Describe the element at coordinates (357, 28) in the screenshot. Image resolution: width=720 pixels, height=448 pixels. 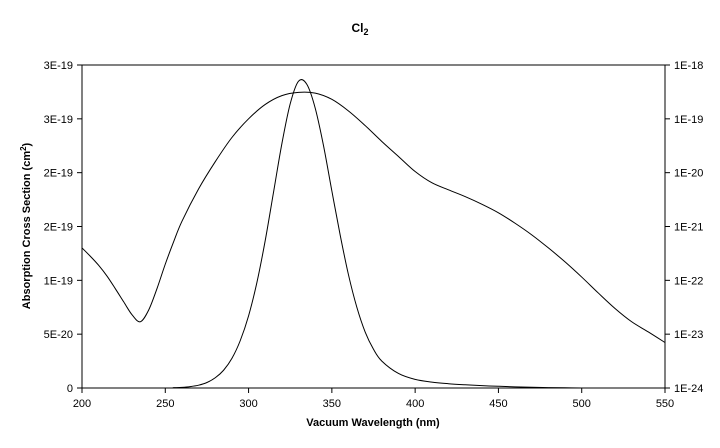
I see `chart-title-main: Cl` at that location.